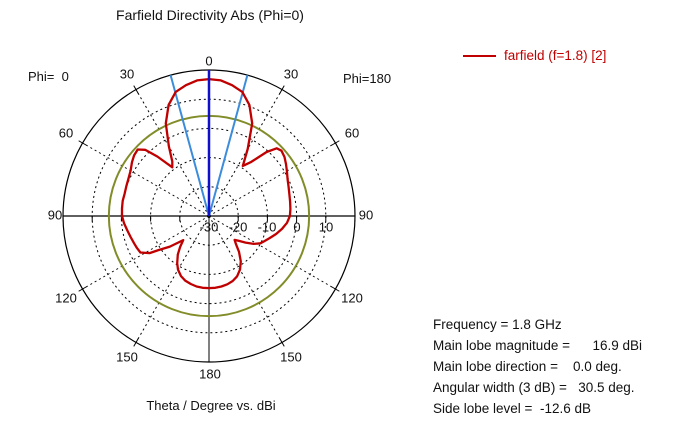  What do you see at coordinates (209, 227) in the screenshot?
I see `radial-dbi-label: -30` at bounding box center [209, 227].